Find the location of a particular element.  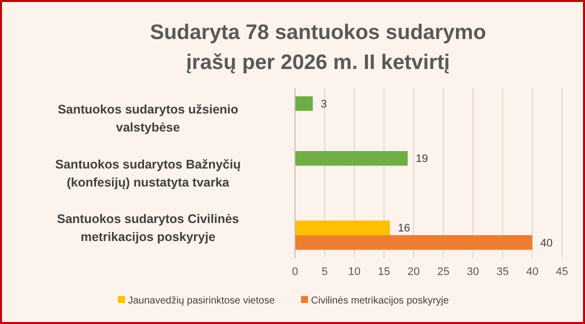

x-tick-label: 5 is located at coordinates (325, 272).